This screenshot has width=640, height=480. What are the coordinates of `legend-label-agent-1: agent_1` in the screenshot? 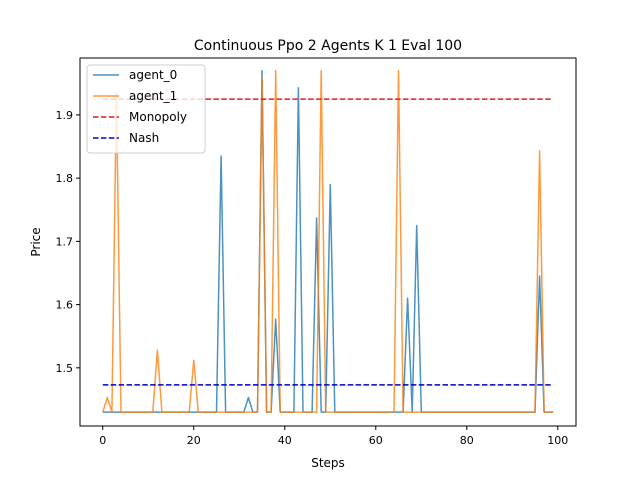 It's located at (153, 96).